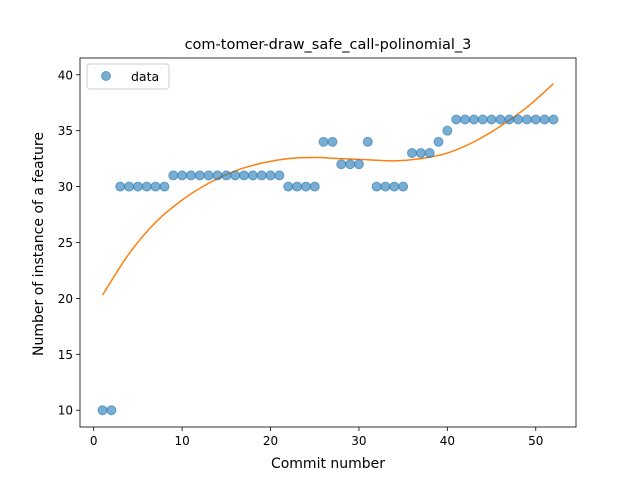 The height and width of the screenshot is (480, 640). I want to click on x-axis-title: Commit number, so click(328, 464).